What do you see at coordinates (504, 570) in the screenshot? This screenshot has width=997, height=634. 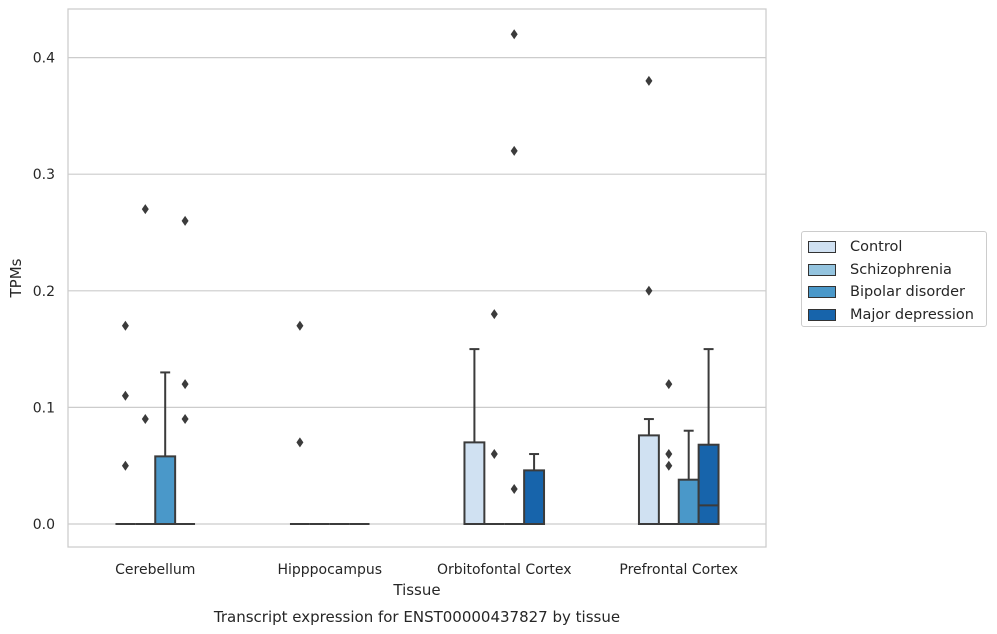 I see `x-tick-label: Orbitofontal Cortex` at bounding box center [504, 570].